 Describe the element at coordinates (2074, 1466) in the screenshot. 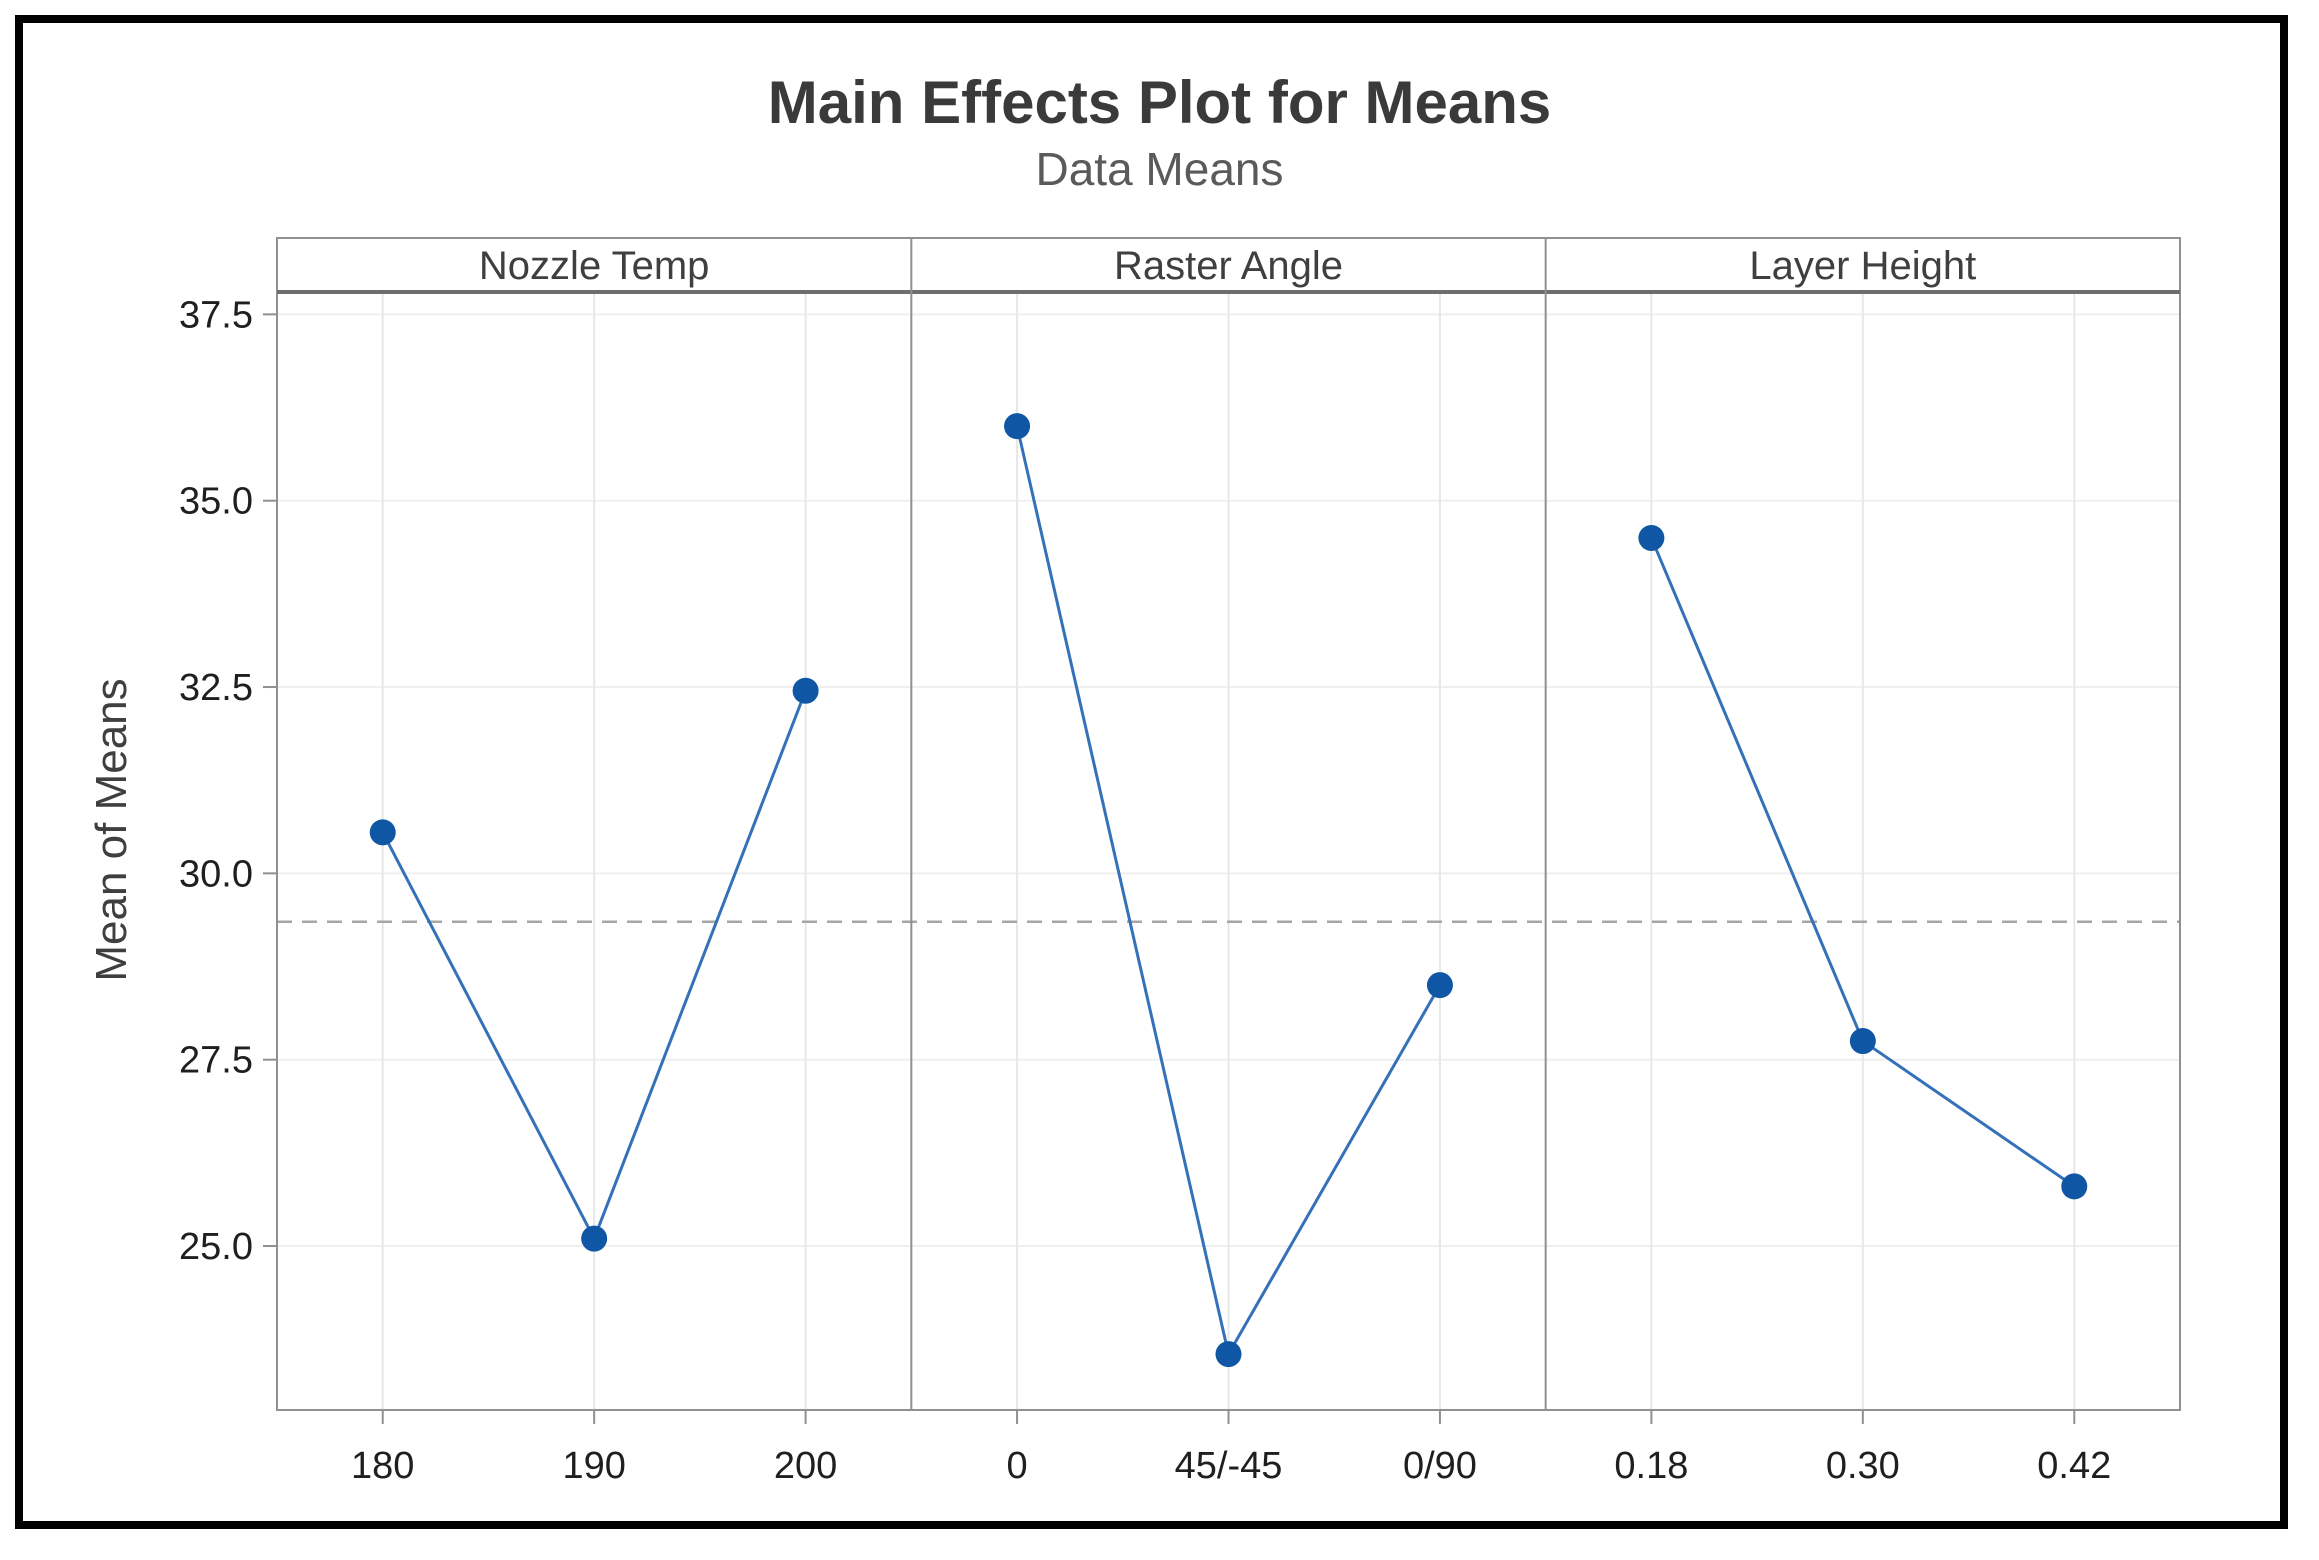

I see `x-tick-label: 0.42` at that location.